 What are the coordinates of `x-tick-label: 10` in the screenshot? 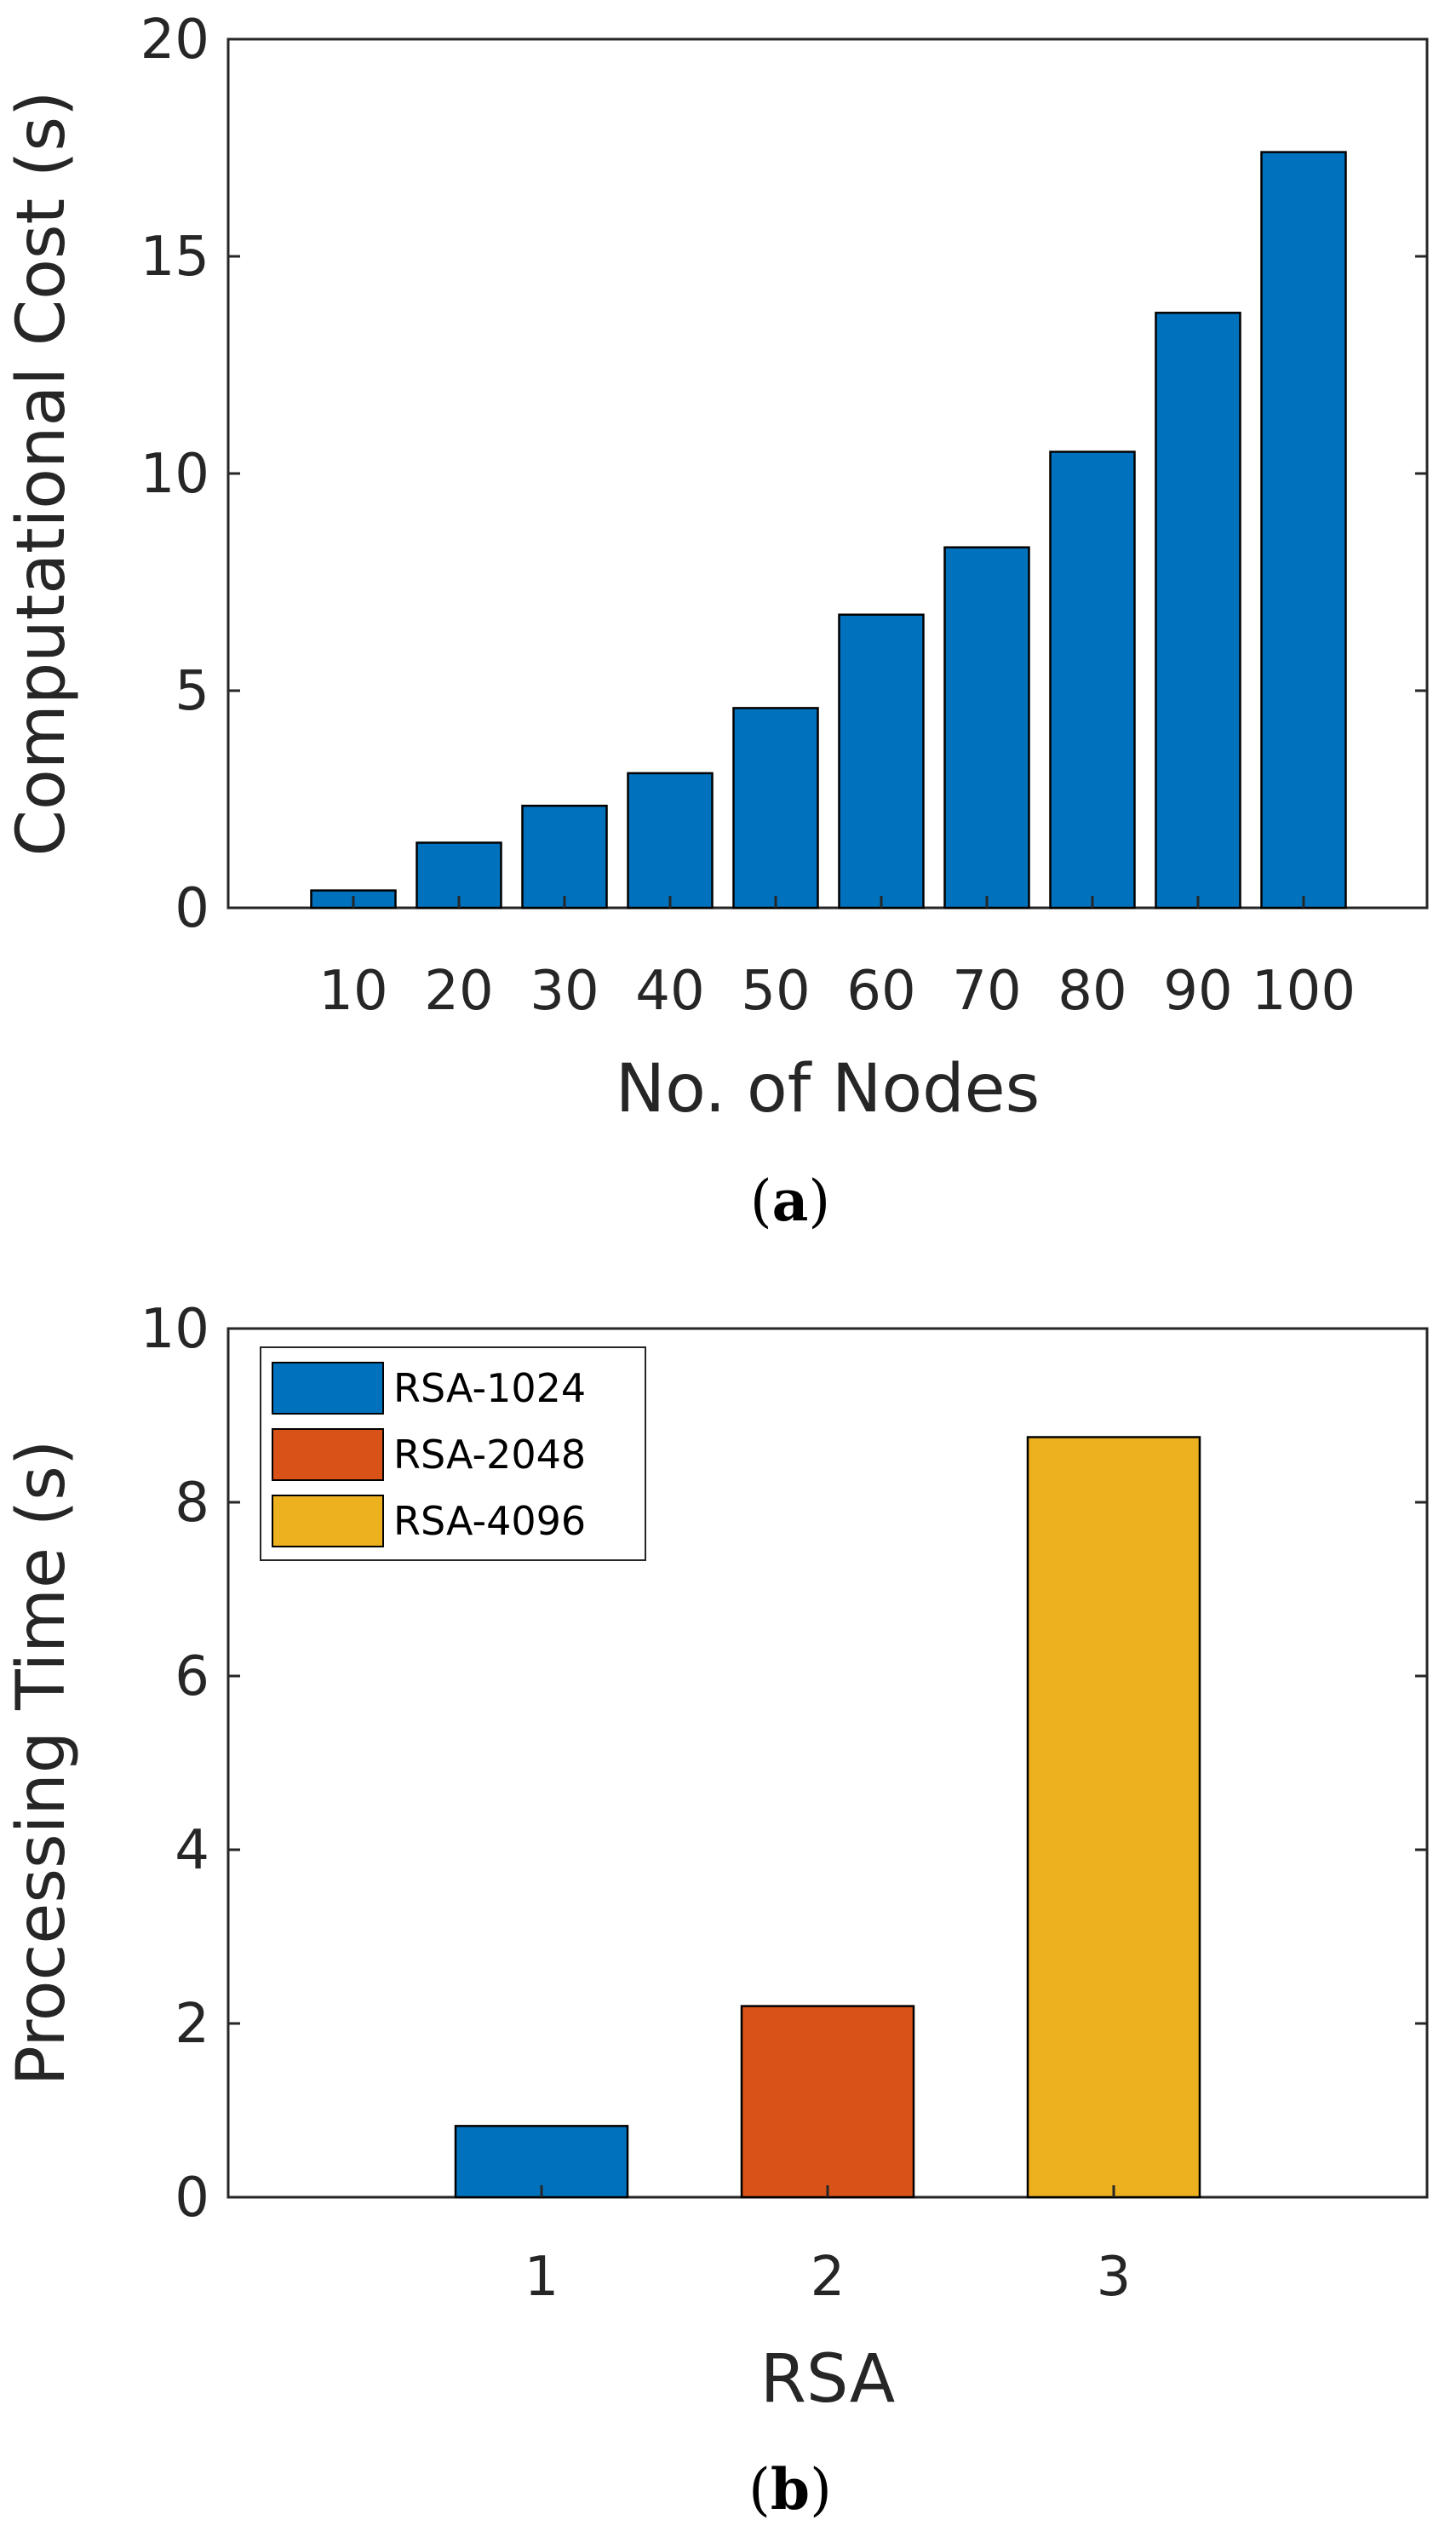 It's located at (353, 992).